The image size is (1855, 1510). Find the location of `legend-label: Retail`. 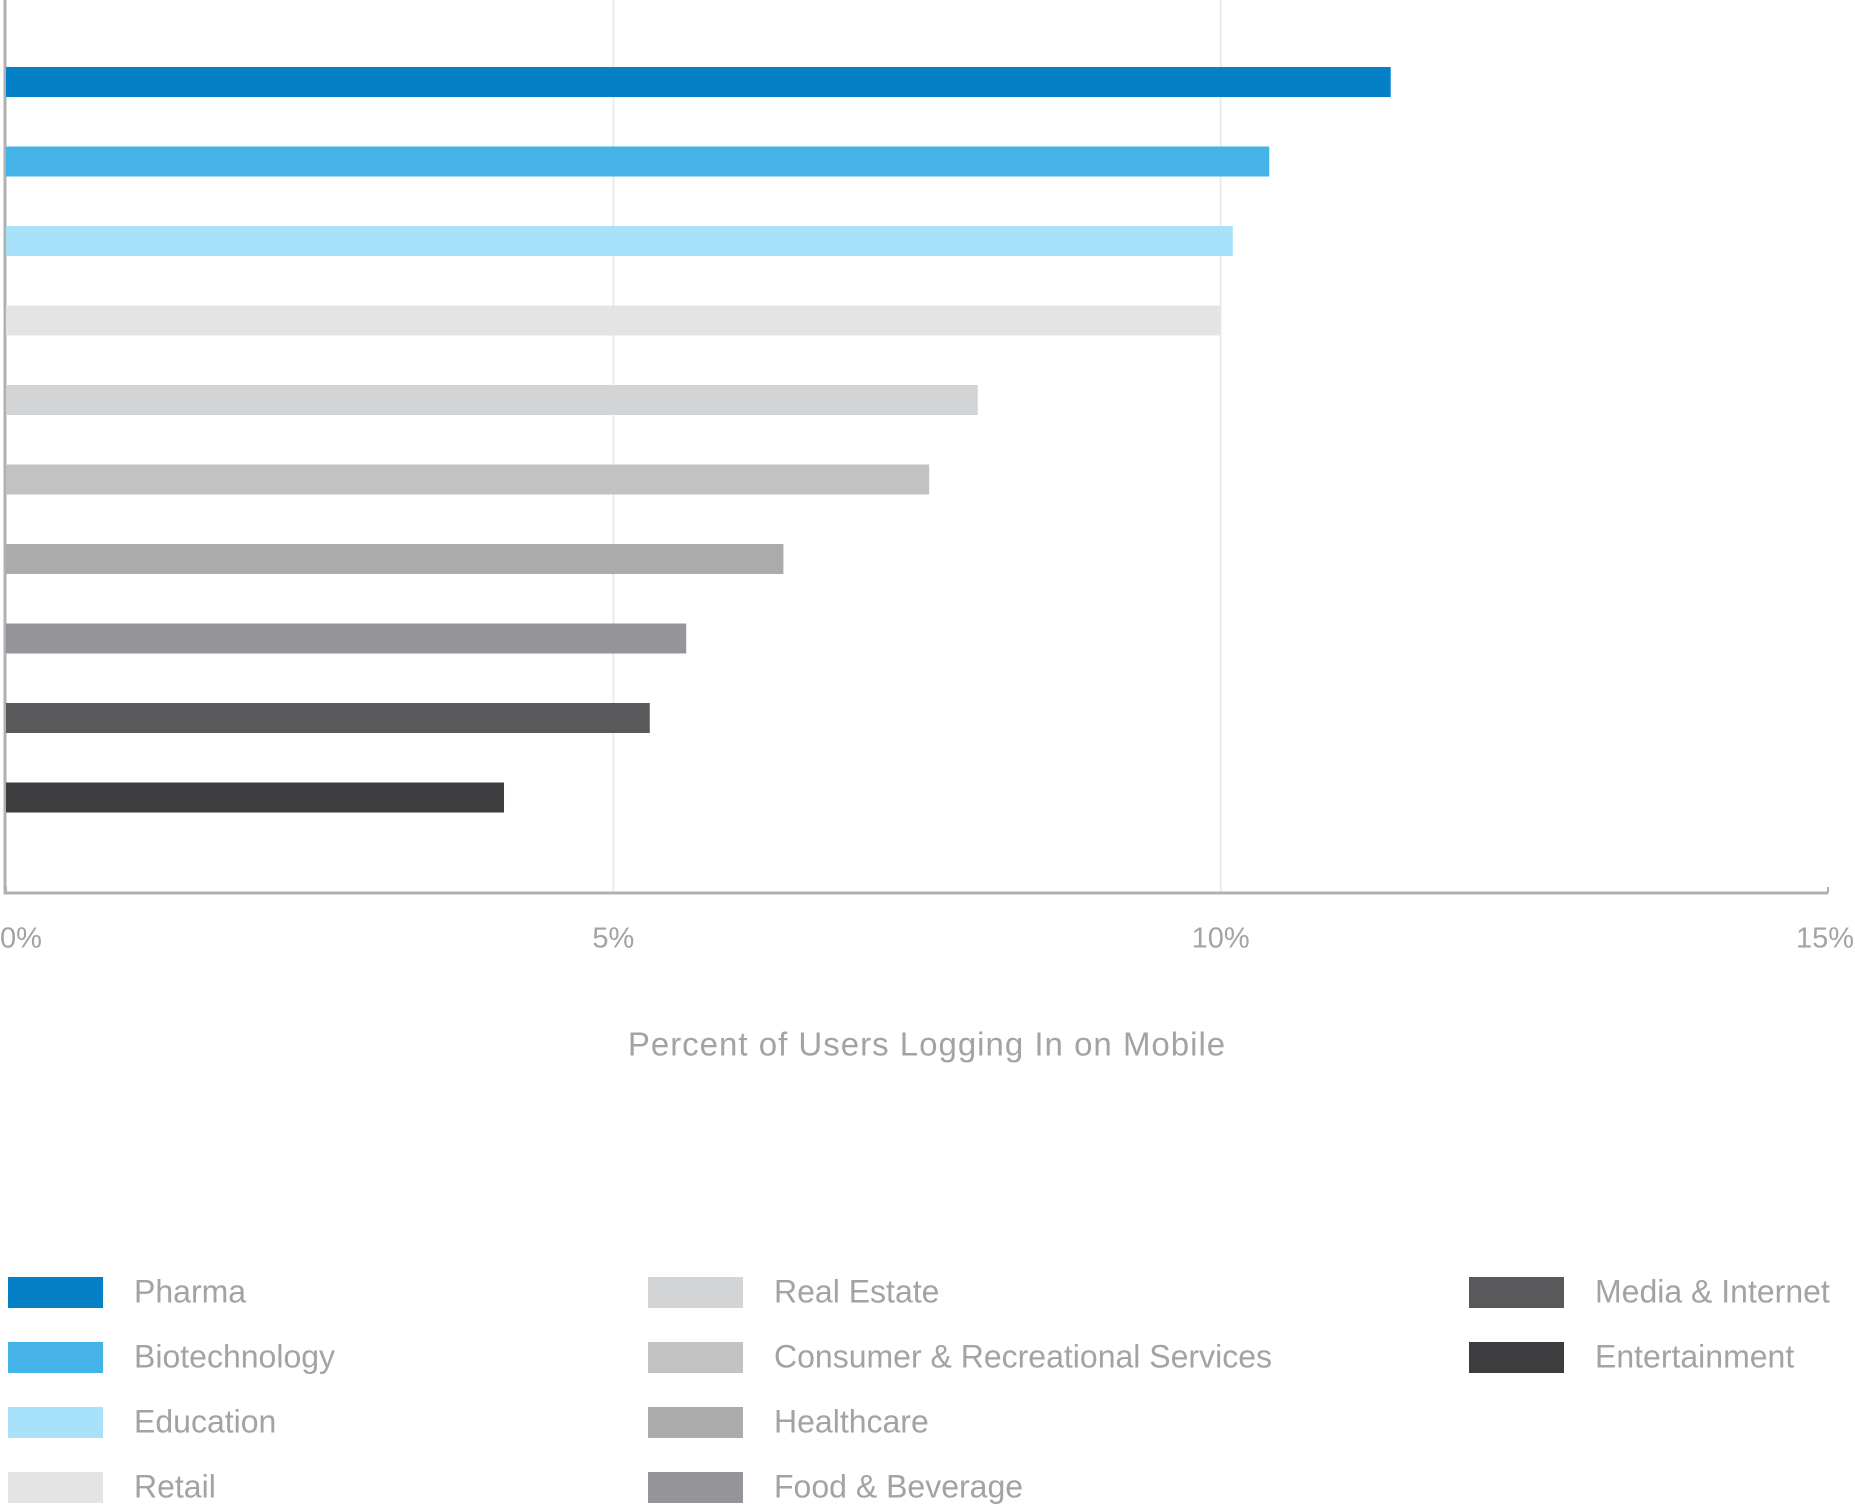

legend-label: Retail is located at coordinates (175, 1486).